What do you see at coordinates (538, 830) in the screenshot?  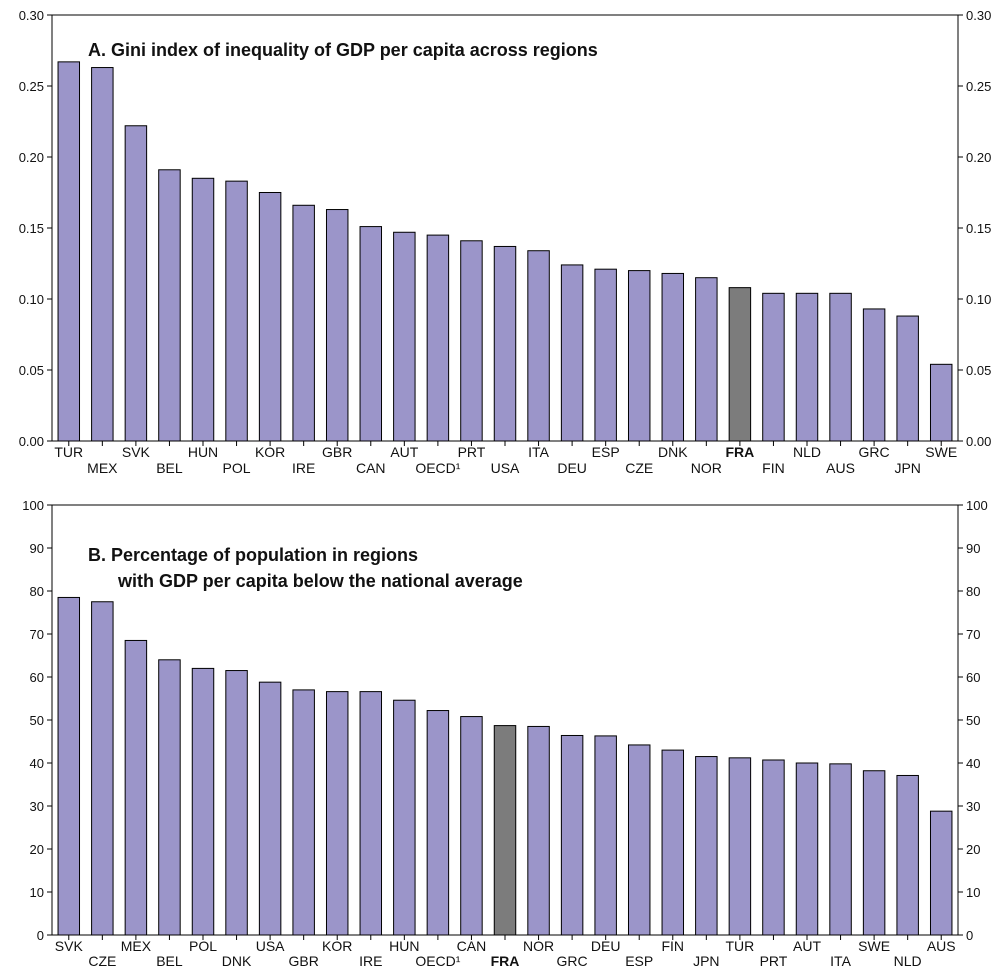 I see `bar-b-nor` at bounding box center [538, 830].